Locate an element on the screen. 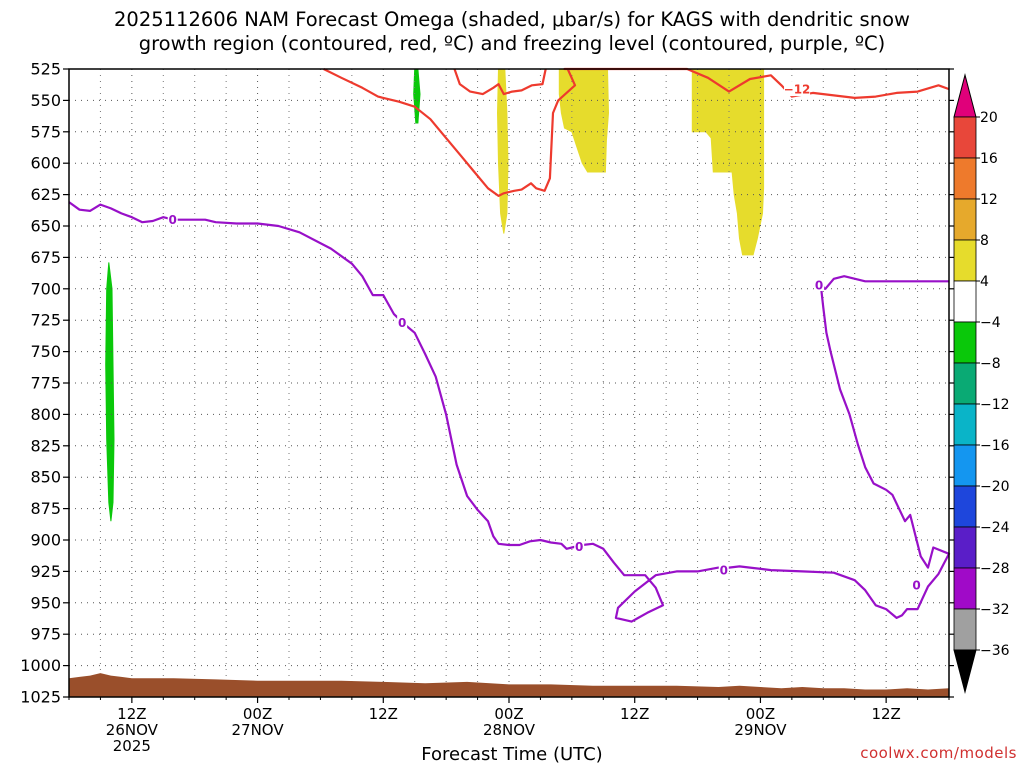 The width and height of the screenshot is (1024, 768). freezing-level-label-4: 0 is located at coordinates (724, 571).